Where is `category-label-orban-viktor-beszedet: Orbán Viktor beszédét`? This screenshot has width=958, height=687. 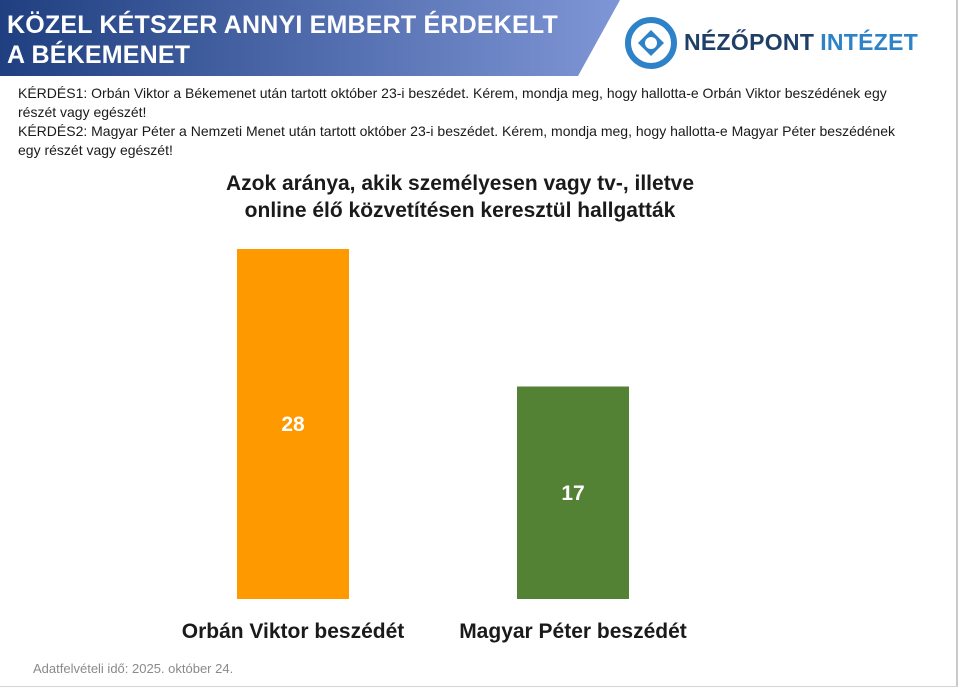
category-label-orban-viktor-beszedet: Orbán Viktor beszédét is located at coordinates (293, 631).